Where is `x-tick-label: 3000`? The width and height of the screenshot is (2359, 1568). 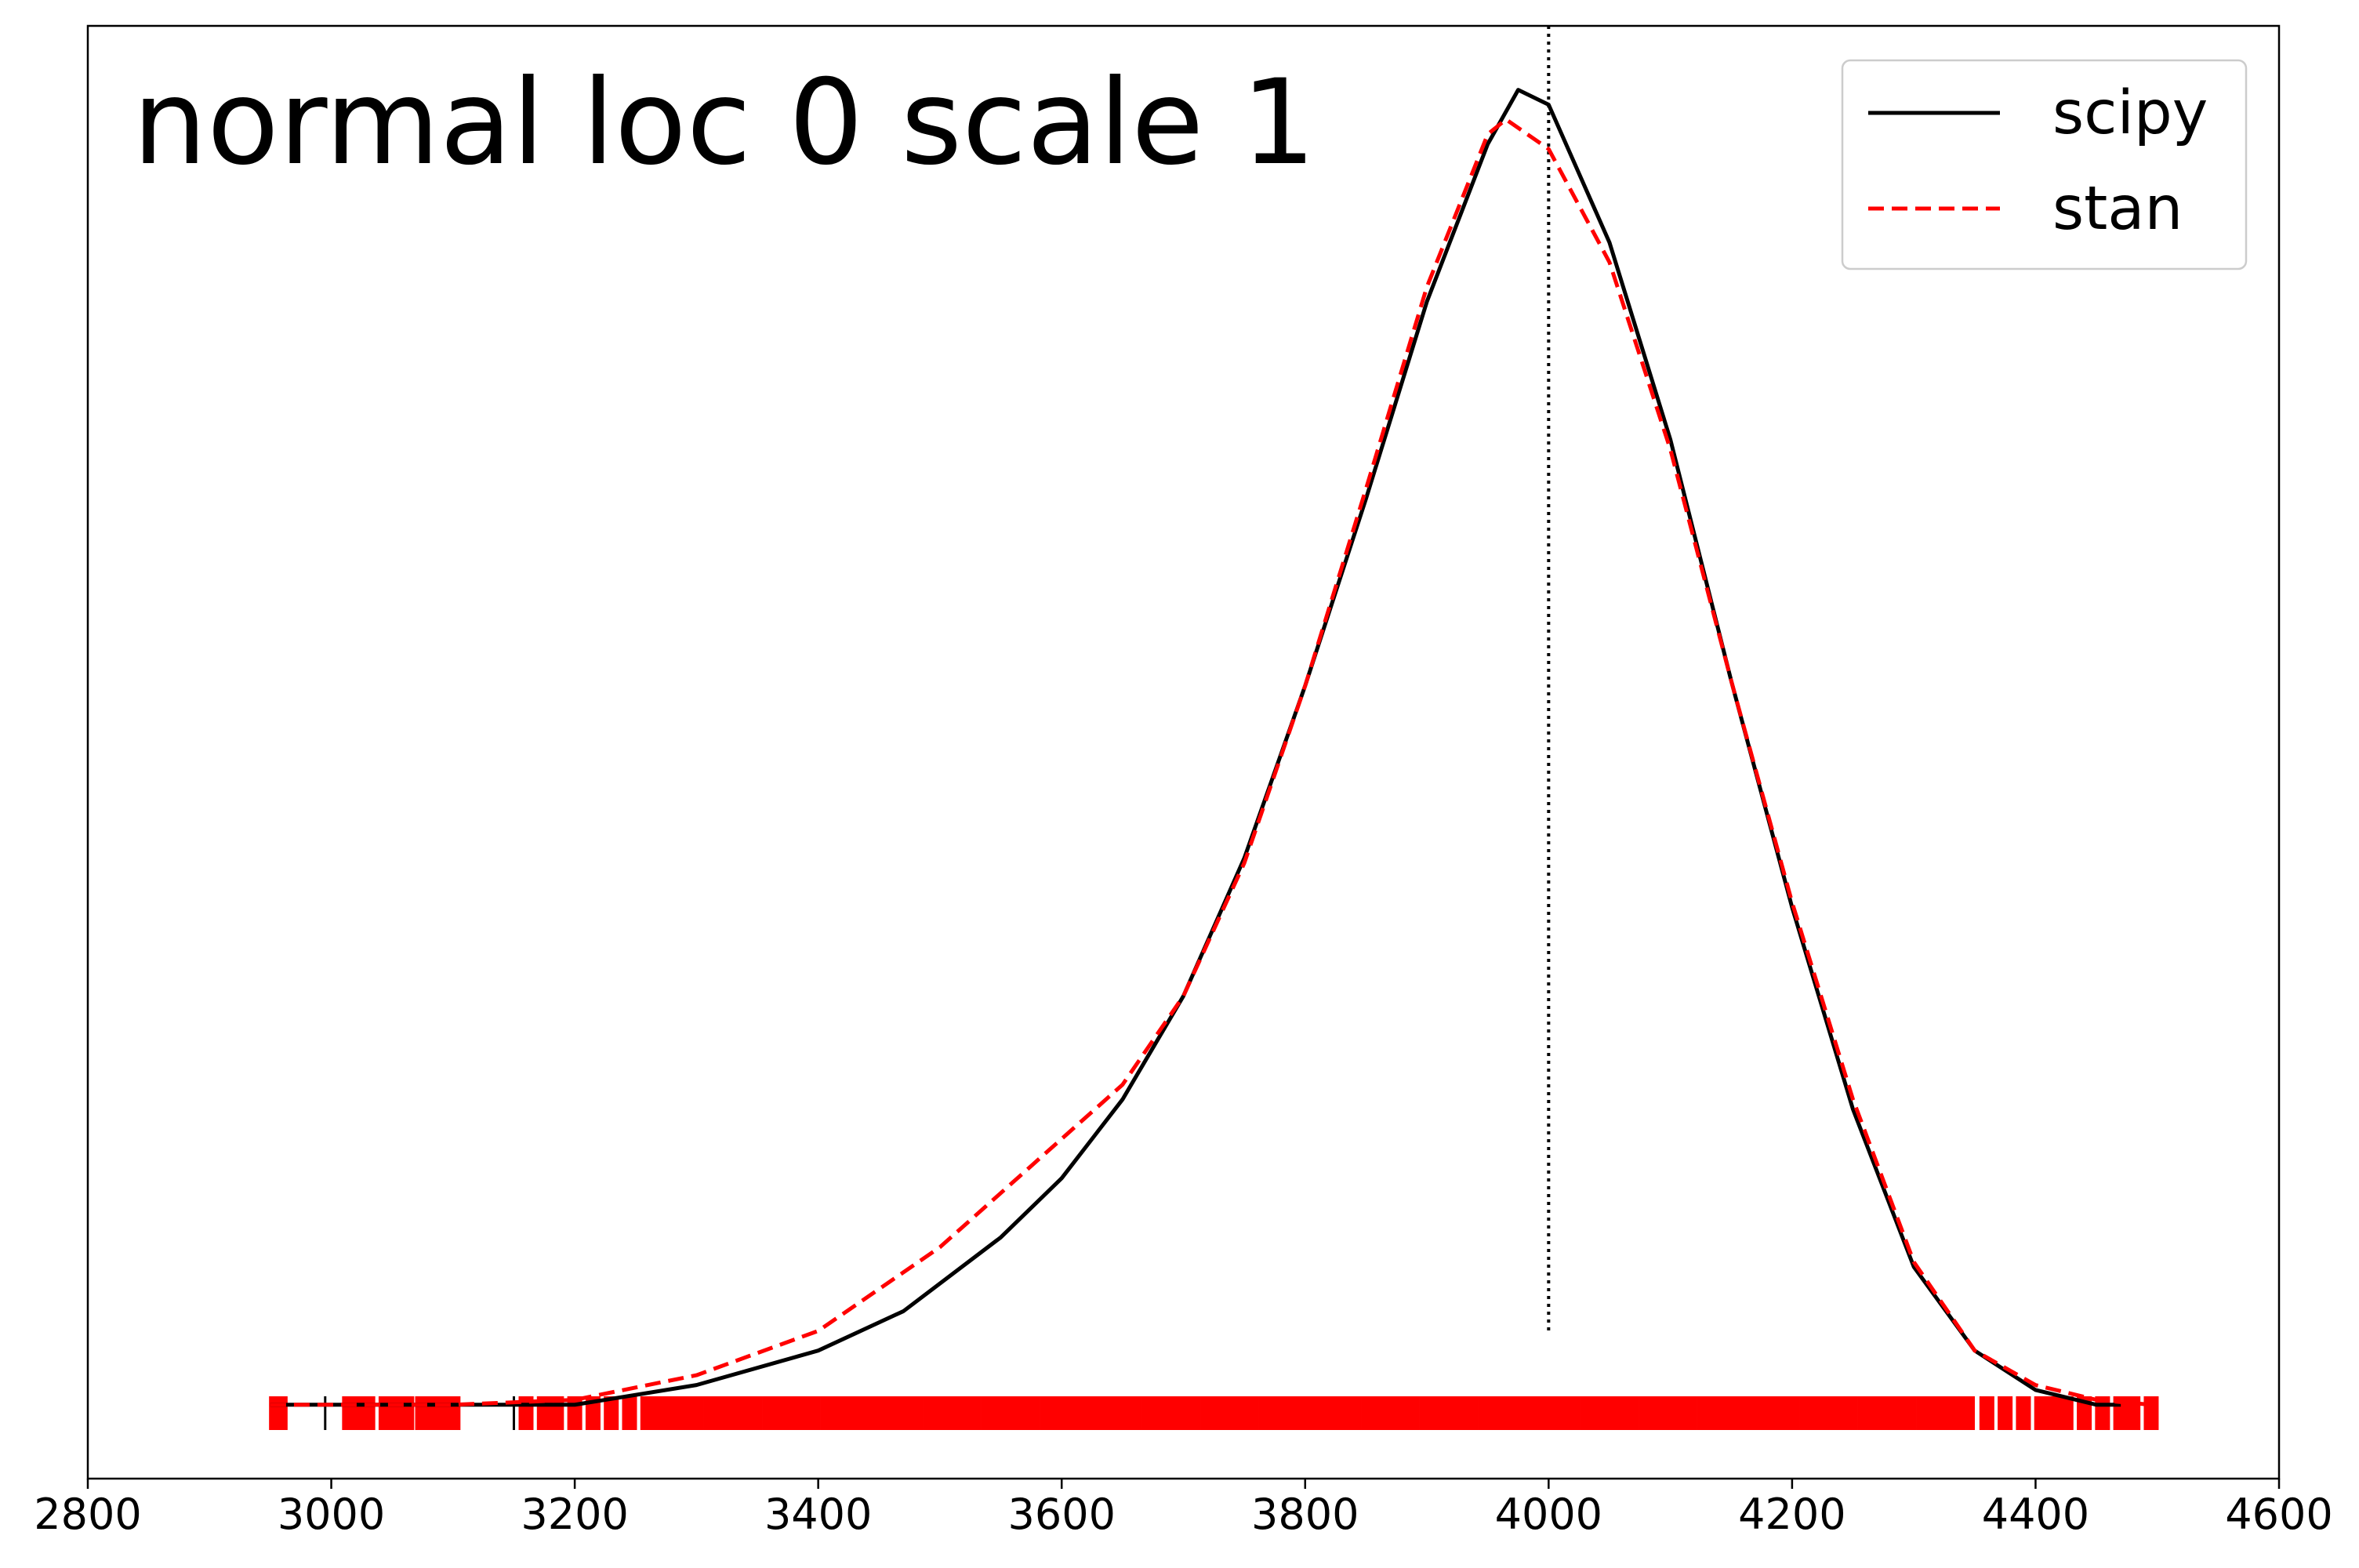 x-tick-label: 3000 is located at coordinates (331, 1514).